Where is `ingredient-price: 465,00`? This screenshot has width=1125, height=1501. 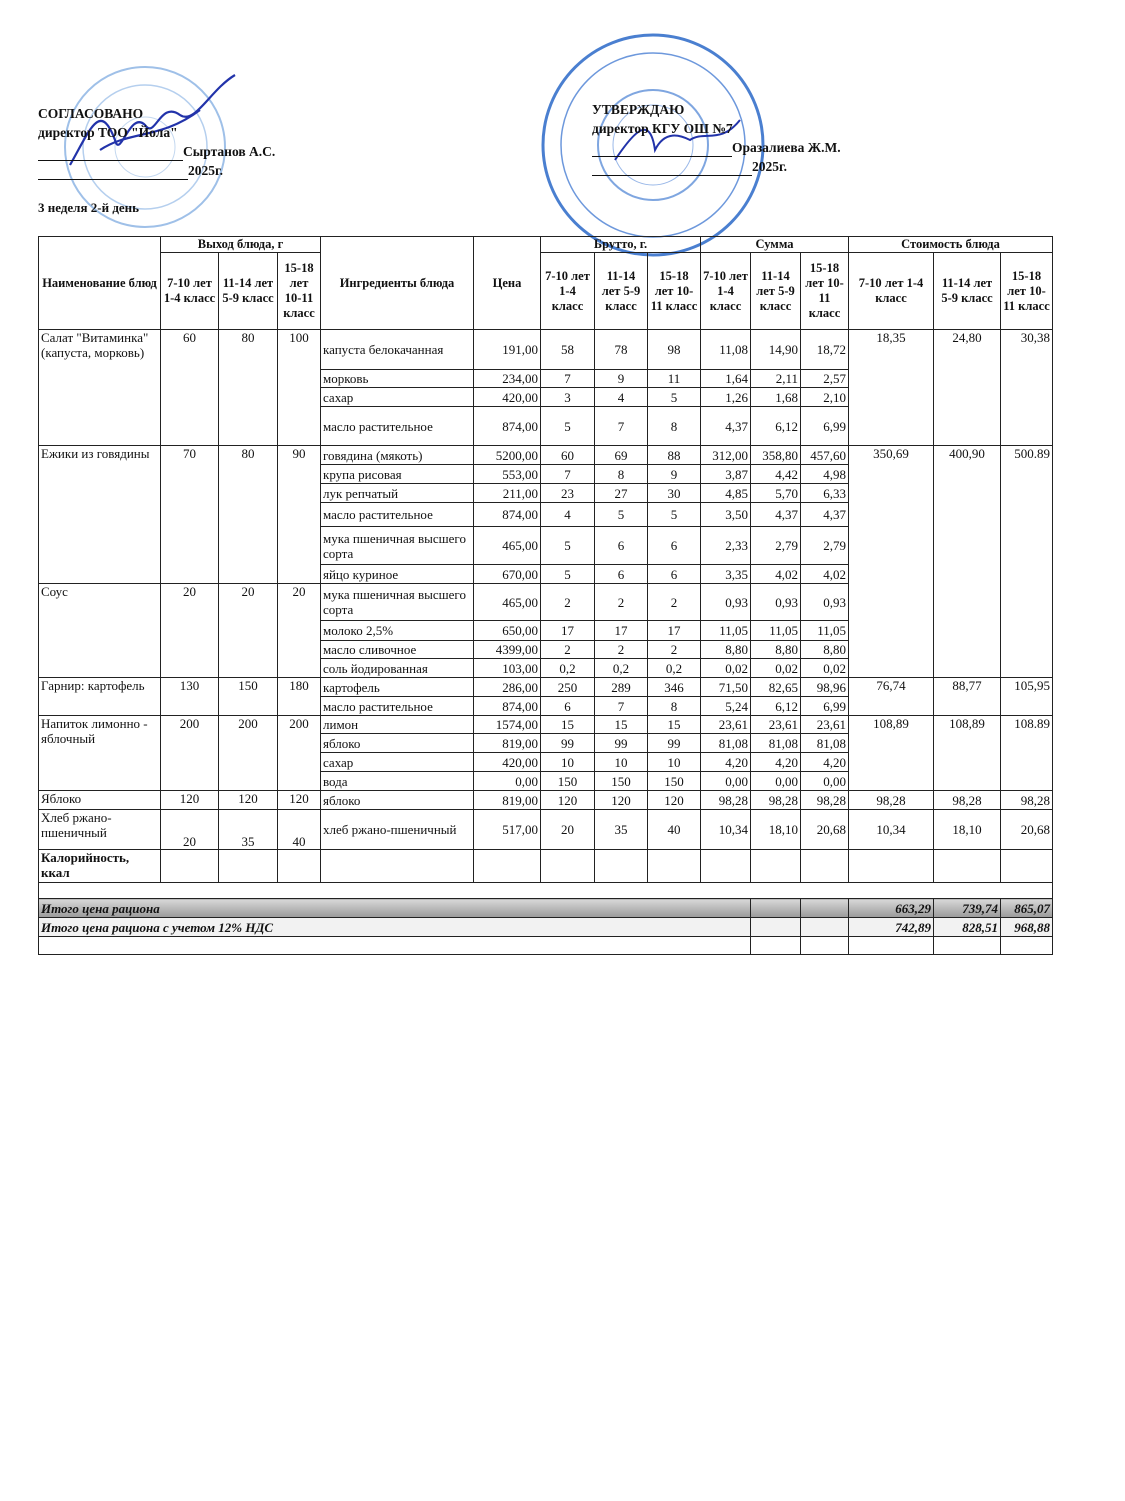 ingredient-price: 465,00 is located at coordinates (507, 545).